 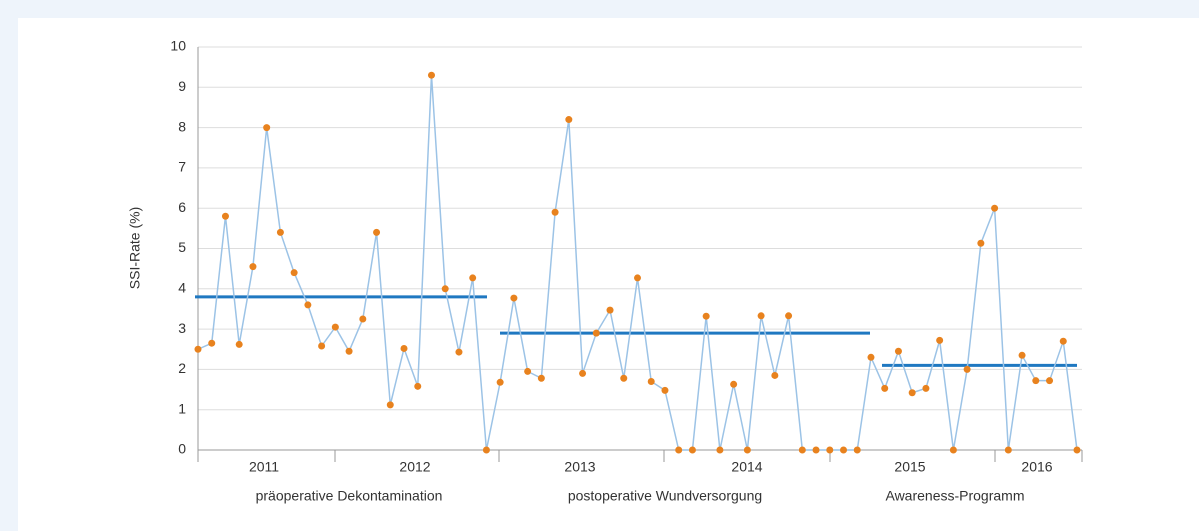 What do you see at coordinates (182, 288) in the screenshot?
I see `y-tick-label: 4` at bounding box center [182, 288].